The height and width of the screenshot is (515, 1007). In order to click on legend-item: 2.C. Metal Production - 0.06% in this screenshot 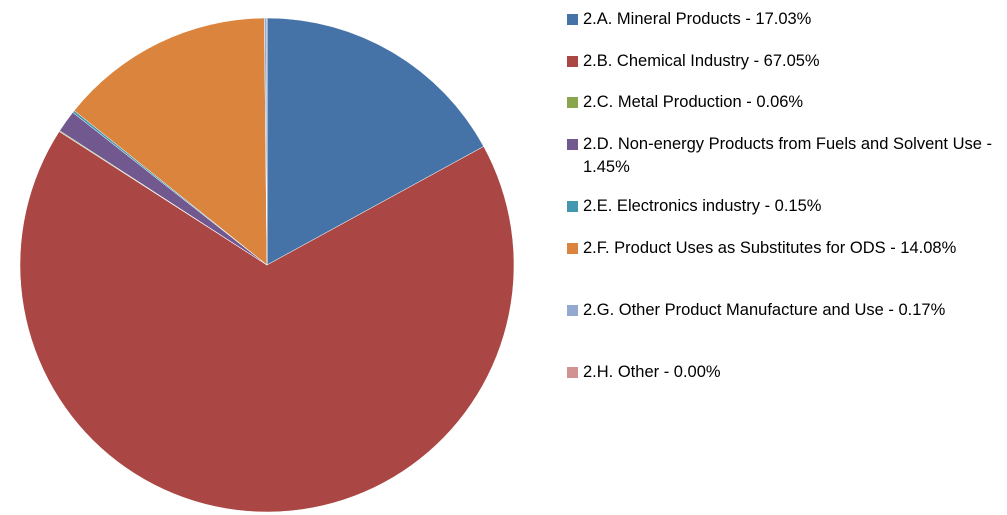, I will do `click(779, 102)`.